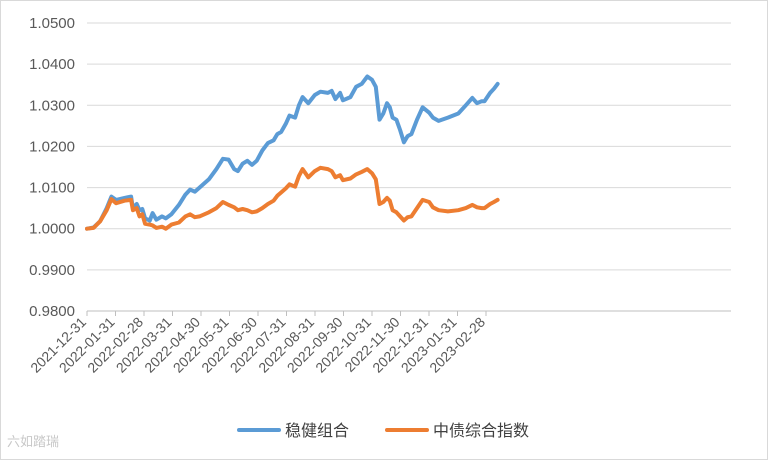  I want to click on legend-label: 稳健组合, so click(317, 431).